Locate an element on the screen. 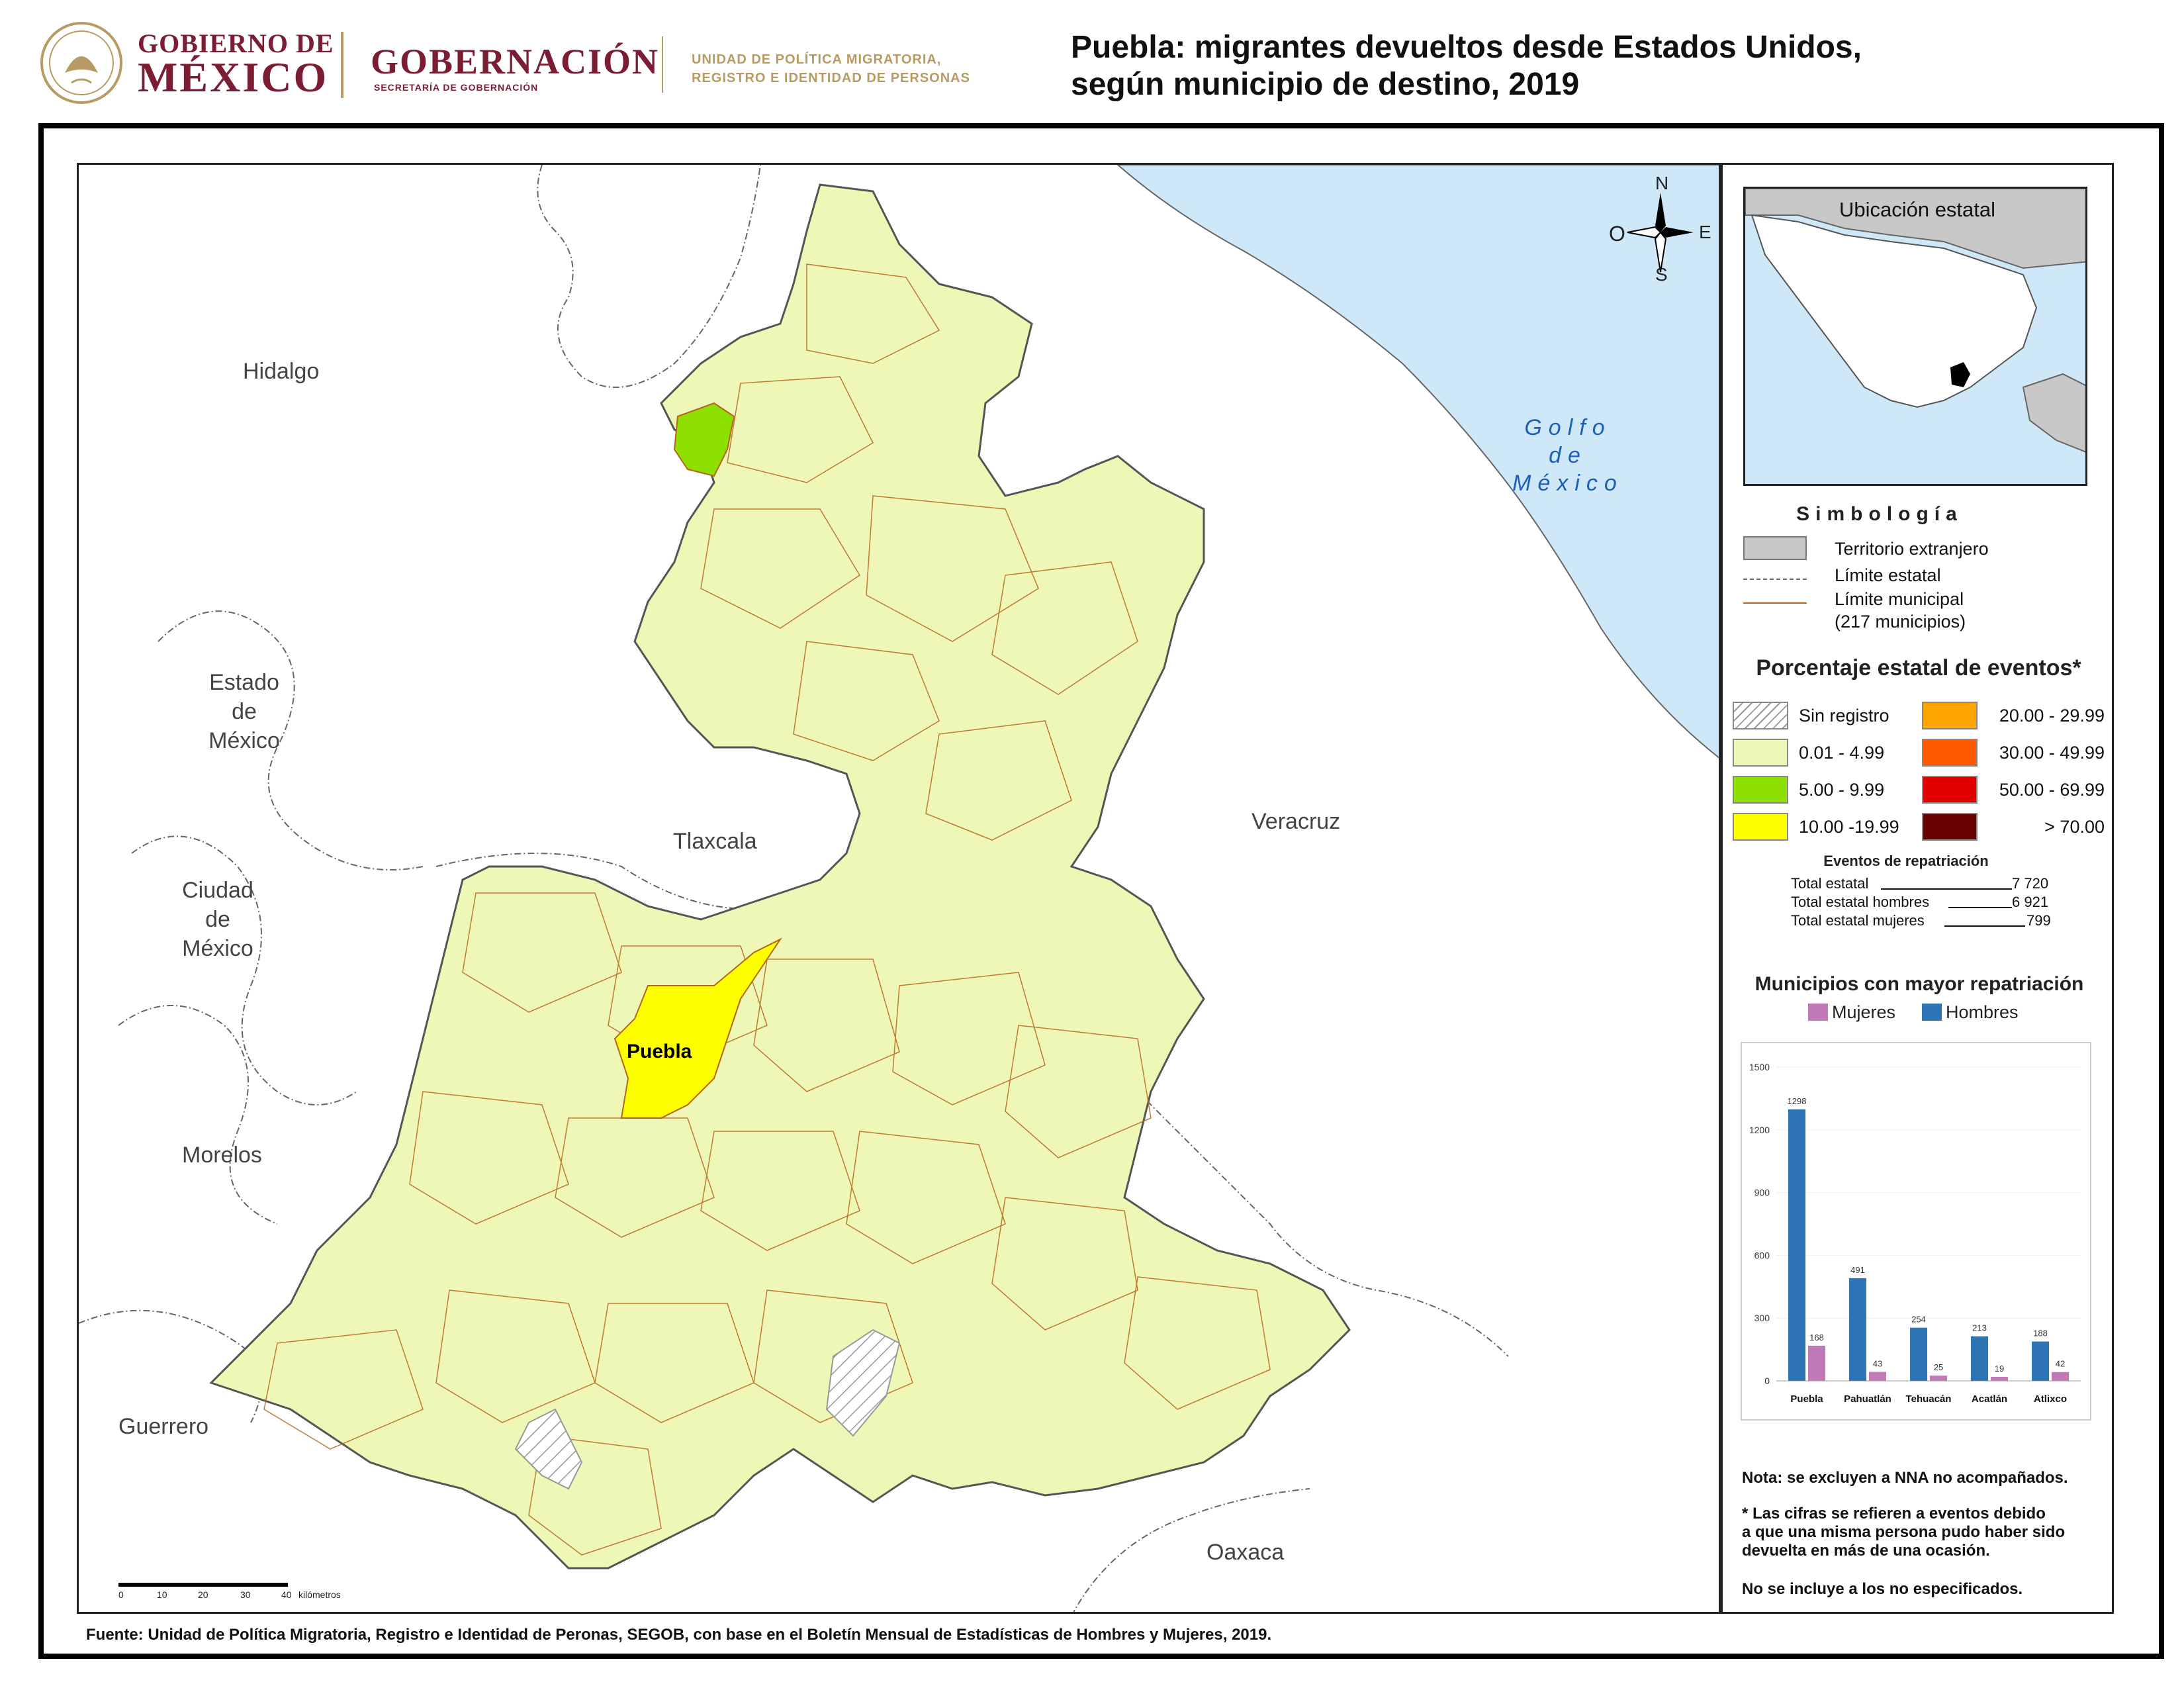  muni-limit-line is located at coordinates (1775, 603).